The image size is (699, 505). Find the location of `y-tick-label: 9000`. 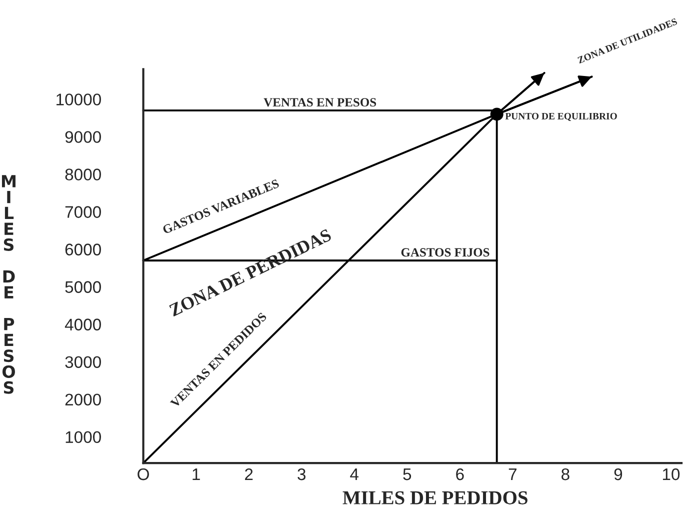

y-tick-label: 9000 is located at coordinates (83, 137).